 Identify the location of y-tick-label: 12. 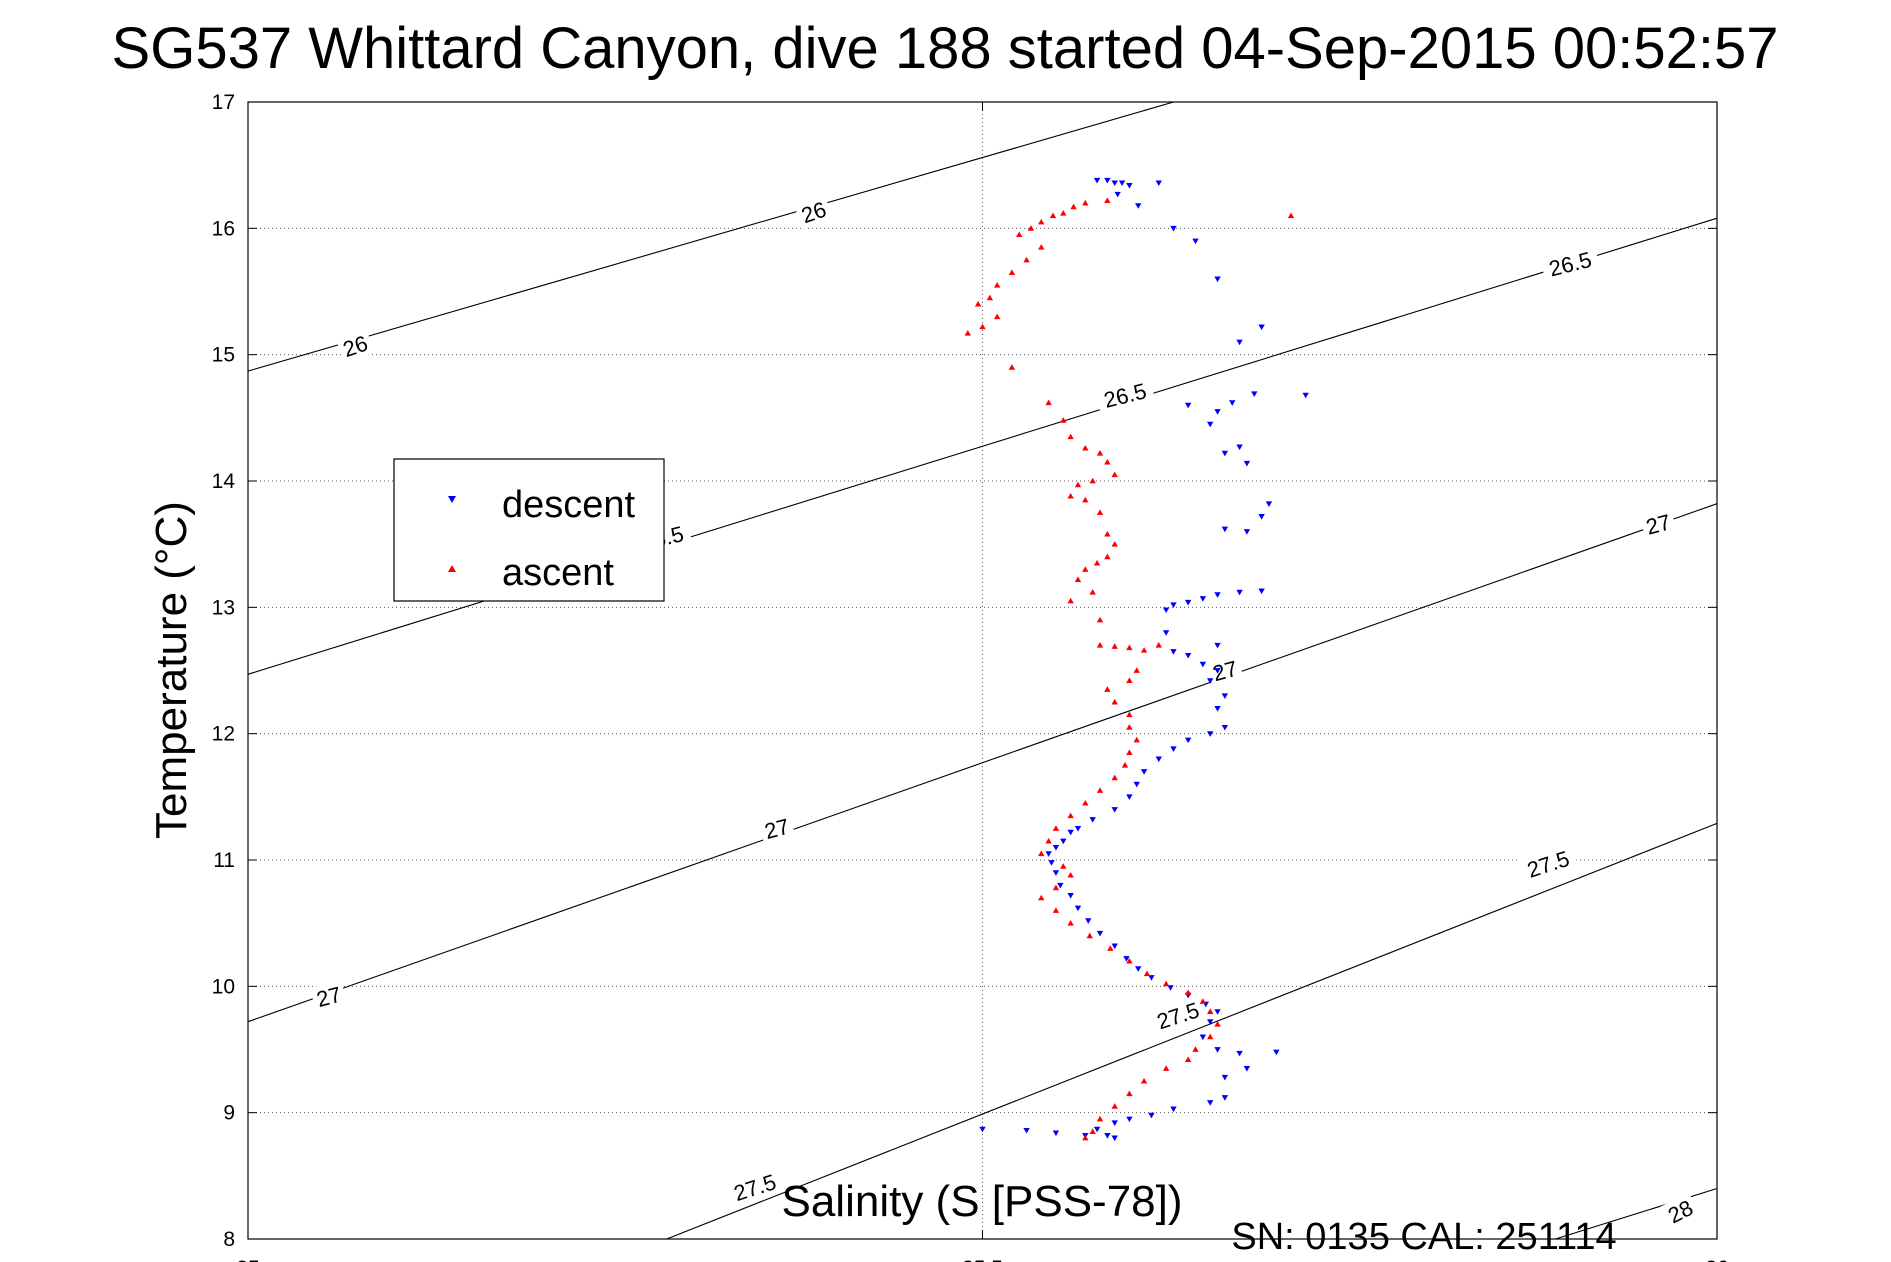
(223, 734).